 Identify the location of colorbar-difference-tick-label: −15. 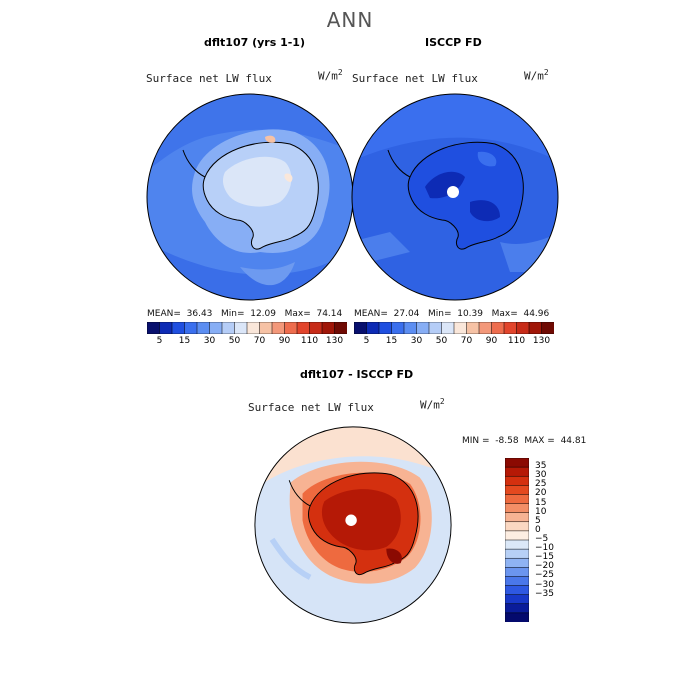
(544, 557).